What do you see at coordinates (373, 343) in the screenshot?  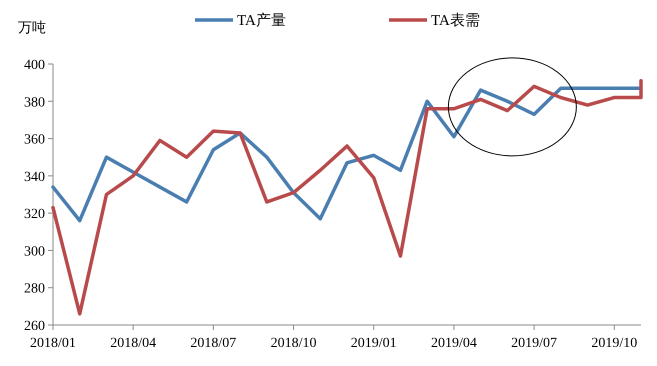 I see `x-tick-label: 2019/01` at bounding box center [373, 343].